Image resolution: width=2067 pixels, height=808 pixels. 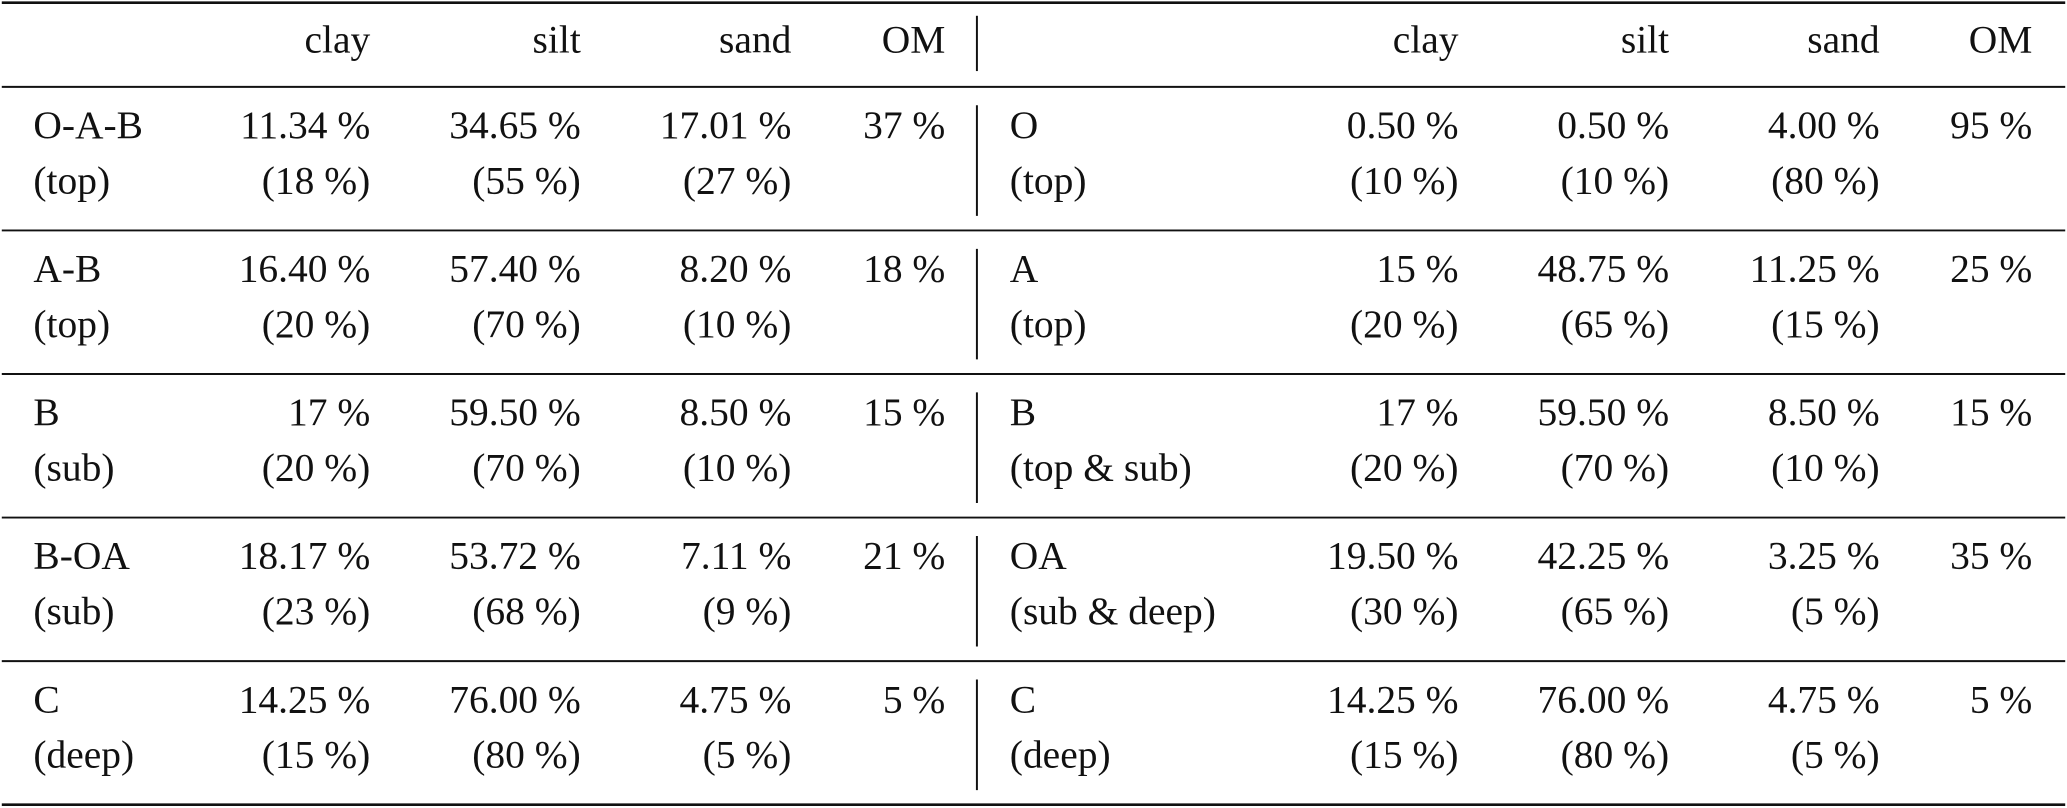 I want to click on cell-value: 16.40 %, so click(x=305, y=269).